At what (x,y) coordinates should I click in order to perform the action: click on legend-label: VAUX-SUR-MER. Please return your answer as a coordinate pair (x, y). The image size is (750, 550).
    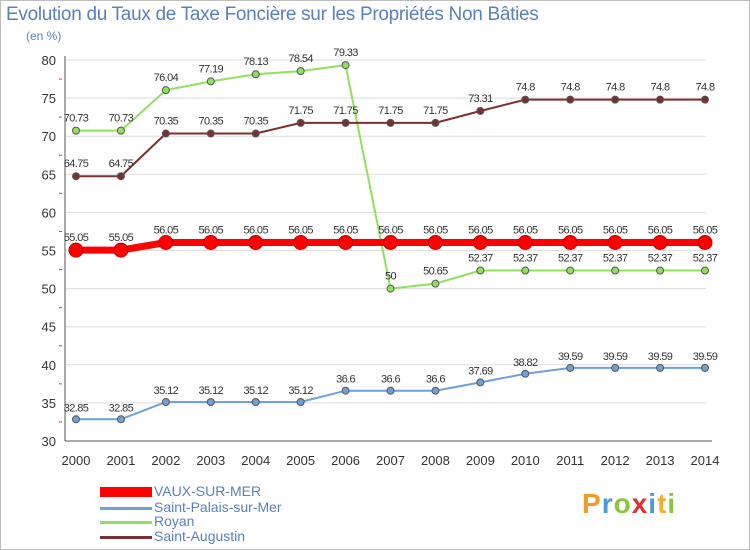
    Looking at the image, I should click on (208, 491).